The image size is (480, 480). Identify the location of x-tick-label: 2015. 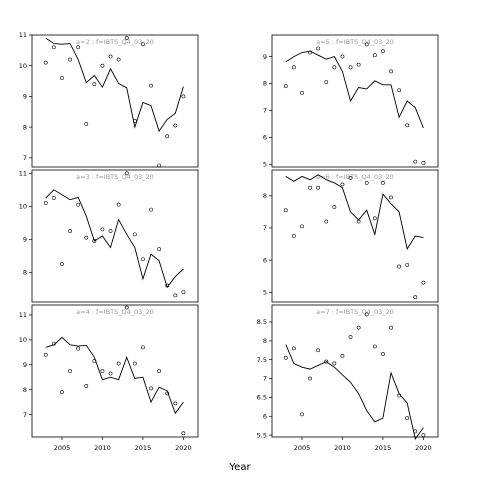
(383, 448).